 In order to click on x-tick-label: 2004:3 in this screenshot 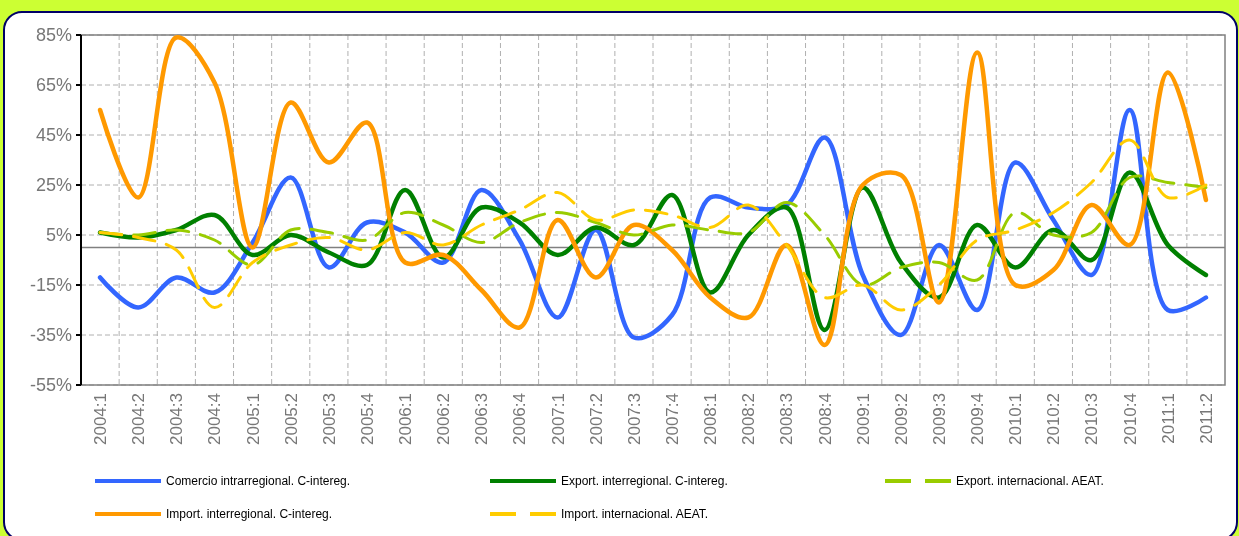, I will do `click(177, 419)`.